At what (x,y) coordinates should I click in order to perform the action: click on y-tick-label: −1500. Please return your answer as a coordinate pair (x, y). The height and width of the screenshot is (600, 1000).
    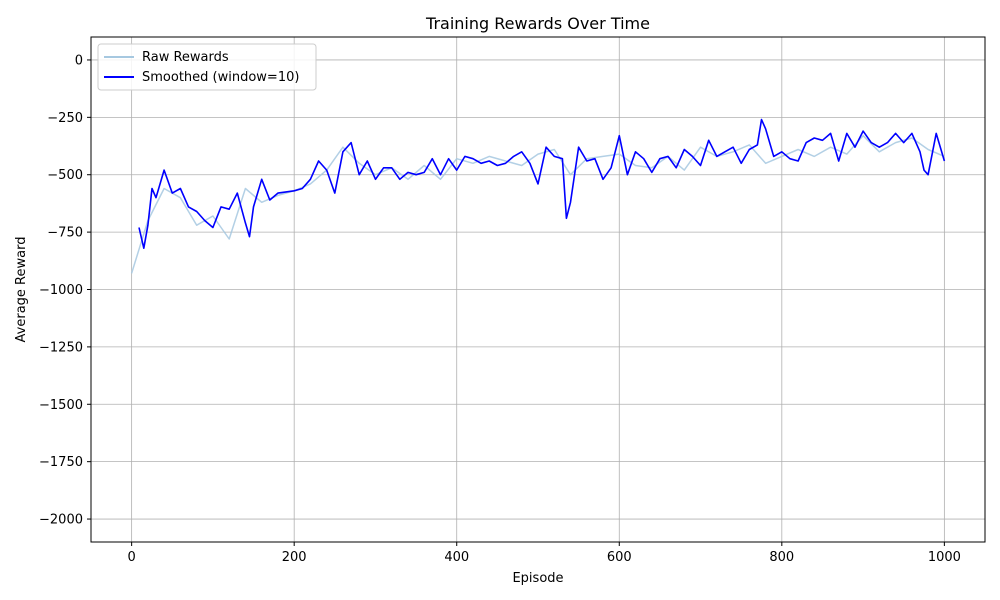
    Looking at the image, I should click on (61, 405).